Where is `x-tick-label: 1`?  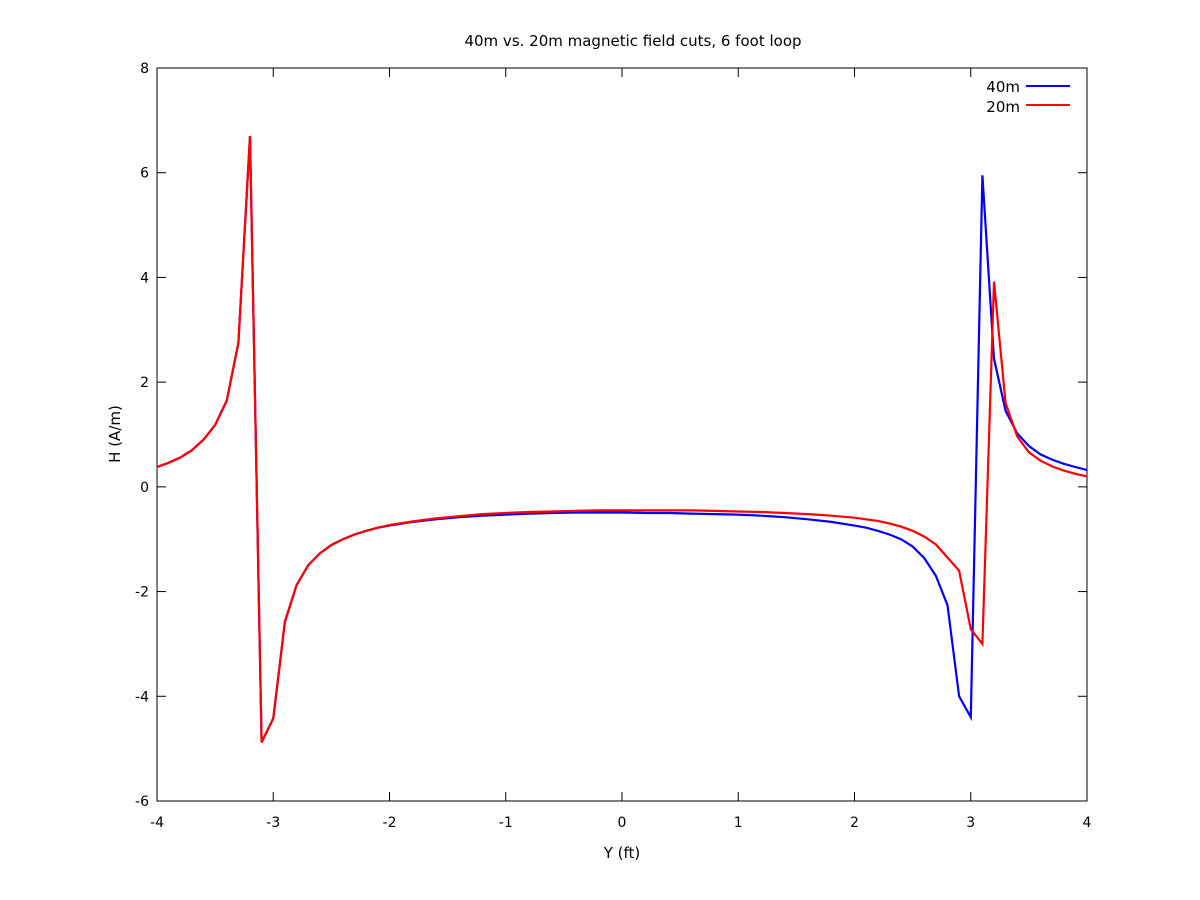 x-tick-label: 1 is located at coordinates (738, 823).